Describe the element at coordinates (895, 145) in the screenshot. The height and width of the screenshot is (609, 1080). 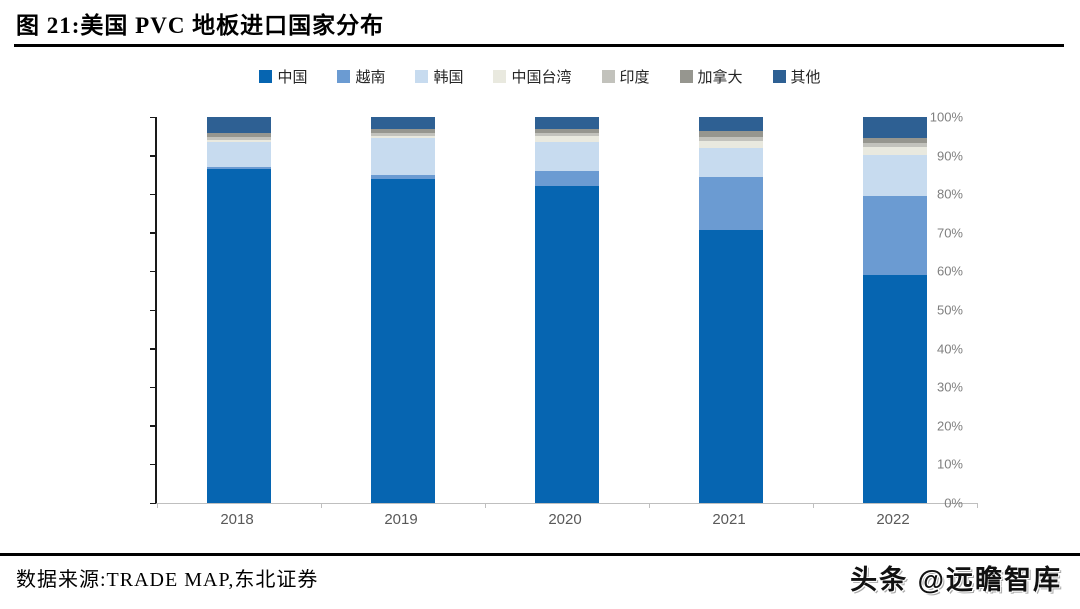
I see `segment-2022-印度` at that location.